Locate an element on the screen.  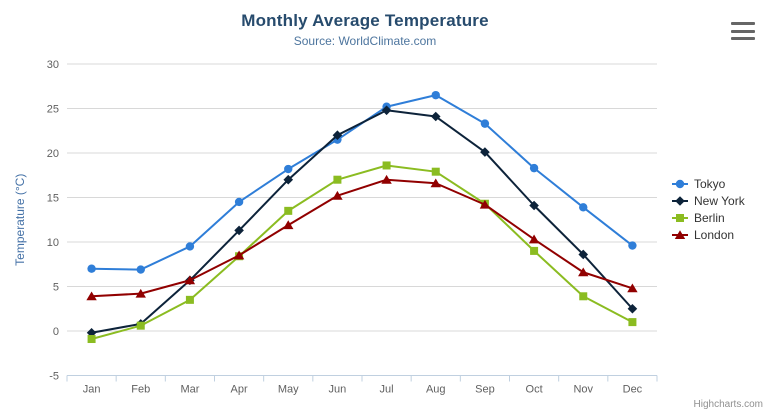
hamburger-menu-icon is located at coordinates (743, 31).